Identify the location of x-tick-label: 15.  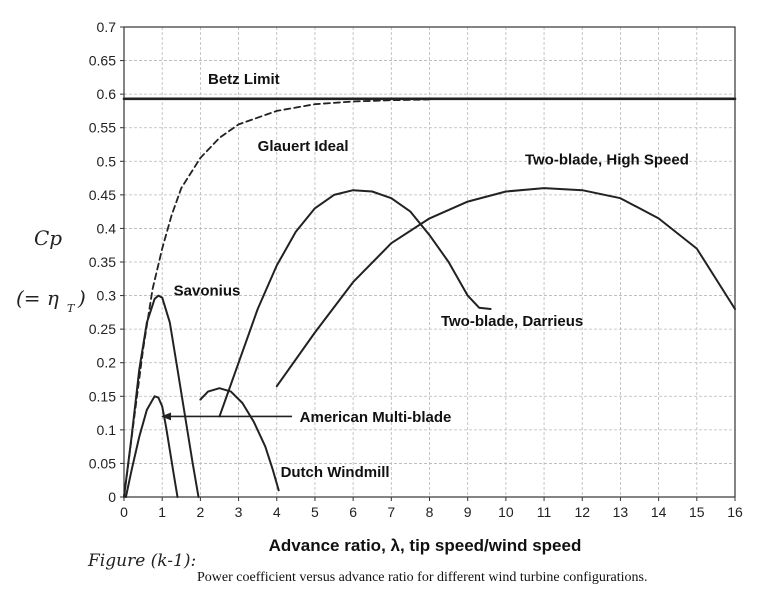
(697, 512).